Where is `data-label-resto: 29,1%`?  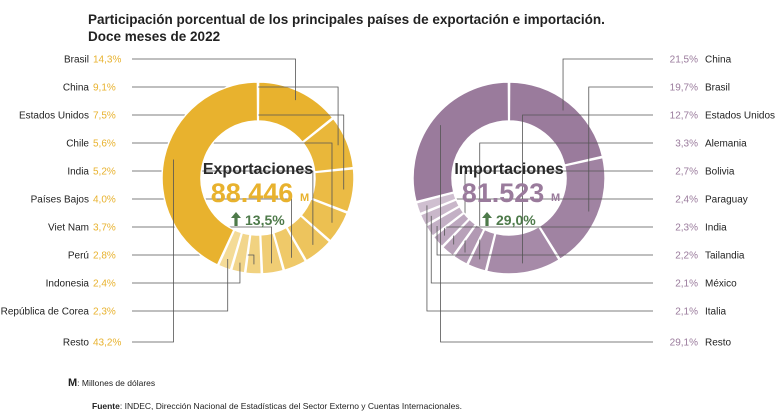 data-label-resto: 29,1% is located at coordinates (684, 343).